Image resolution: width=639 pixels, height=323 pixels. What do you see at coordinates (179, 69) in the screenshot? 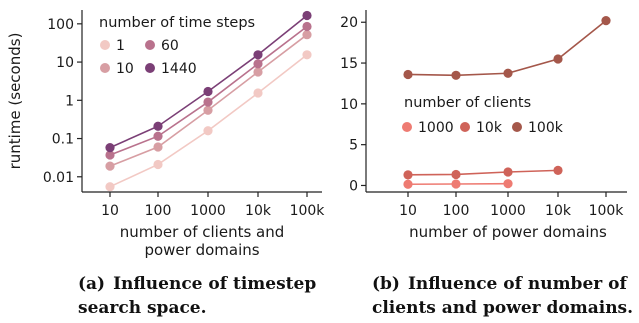
I see `legend-label-a-1440: 1440` at bounding box center [179, 69].